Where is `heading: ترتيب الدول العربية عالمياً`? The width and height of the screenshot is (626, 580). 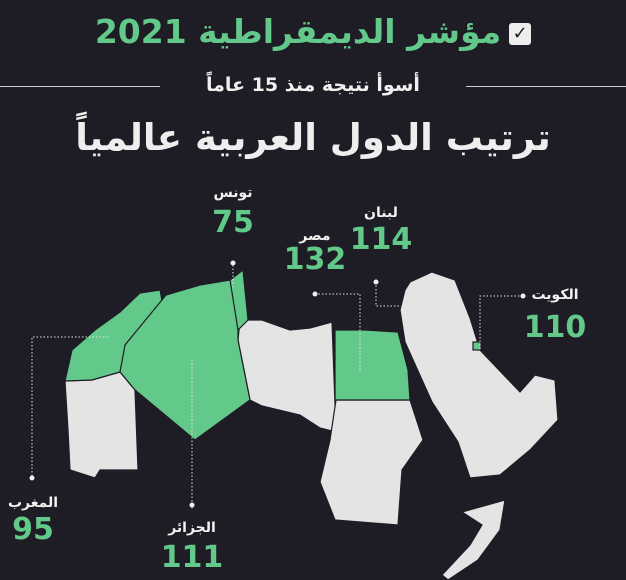 heading: ترتيب الدول العربية عالمياً is located at coordinates (313, 137).